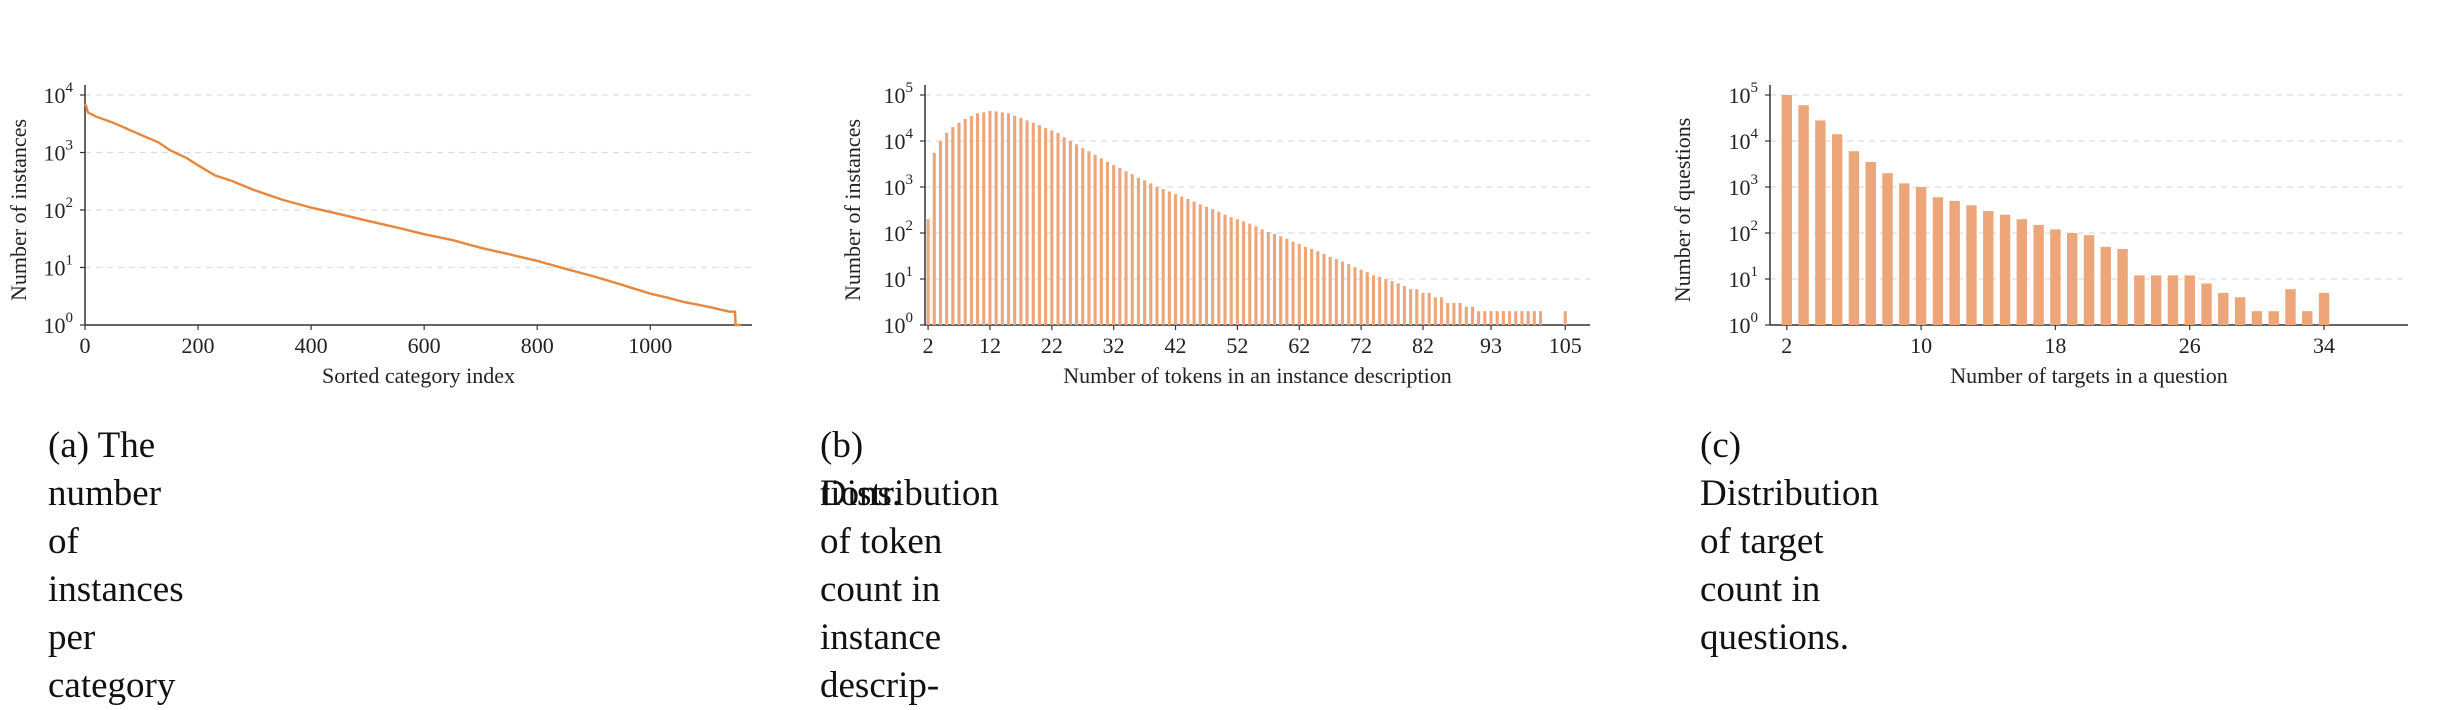  I want to click on x-tick-label: 2, so click(1786, 345).